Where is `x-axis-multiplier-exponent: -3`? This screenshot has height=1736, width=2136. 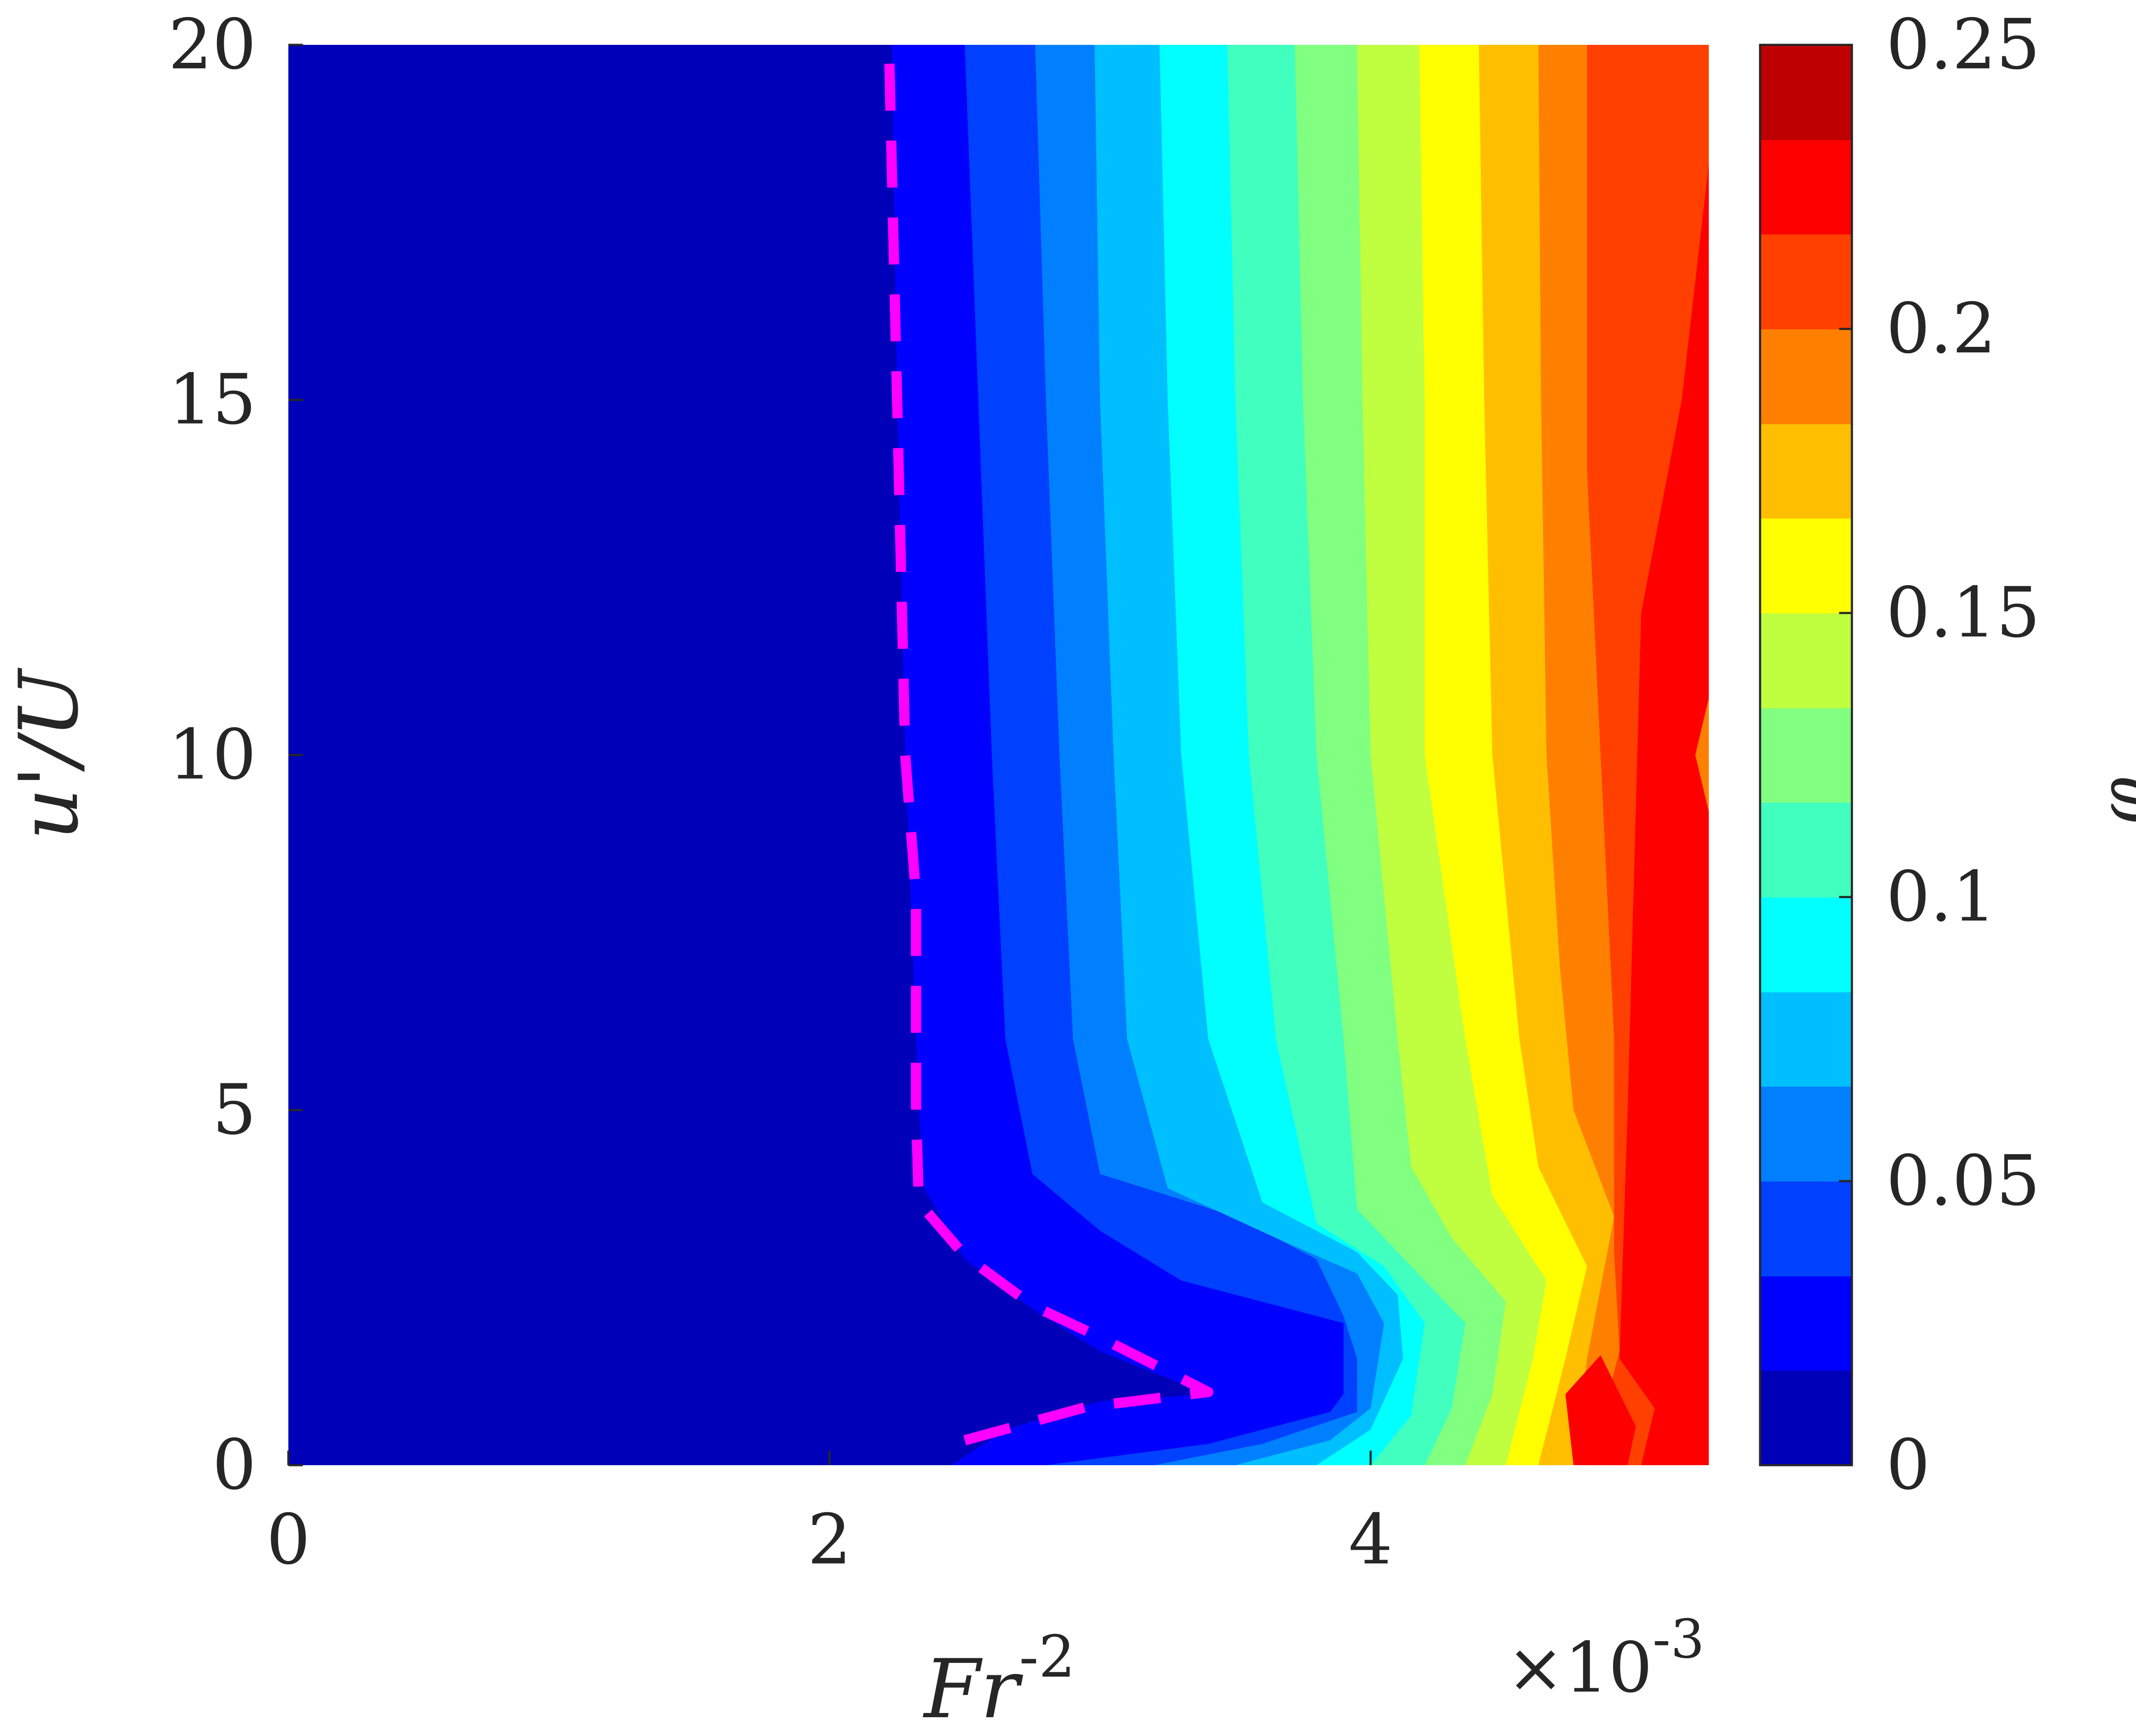
x-axis-multiplier-exponent: -3 is located at coordinates (1679, 1639).